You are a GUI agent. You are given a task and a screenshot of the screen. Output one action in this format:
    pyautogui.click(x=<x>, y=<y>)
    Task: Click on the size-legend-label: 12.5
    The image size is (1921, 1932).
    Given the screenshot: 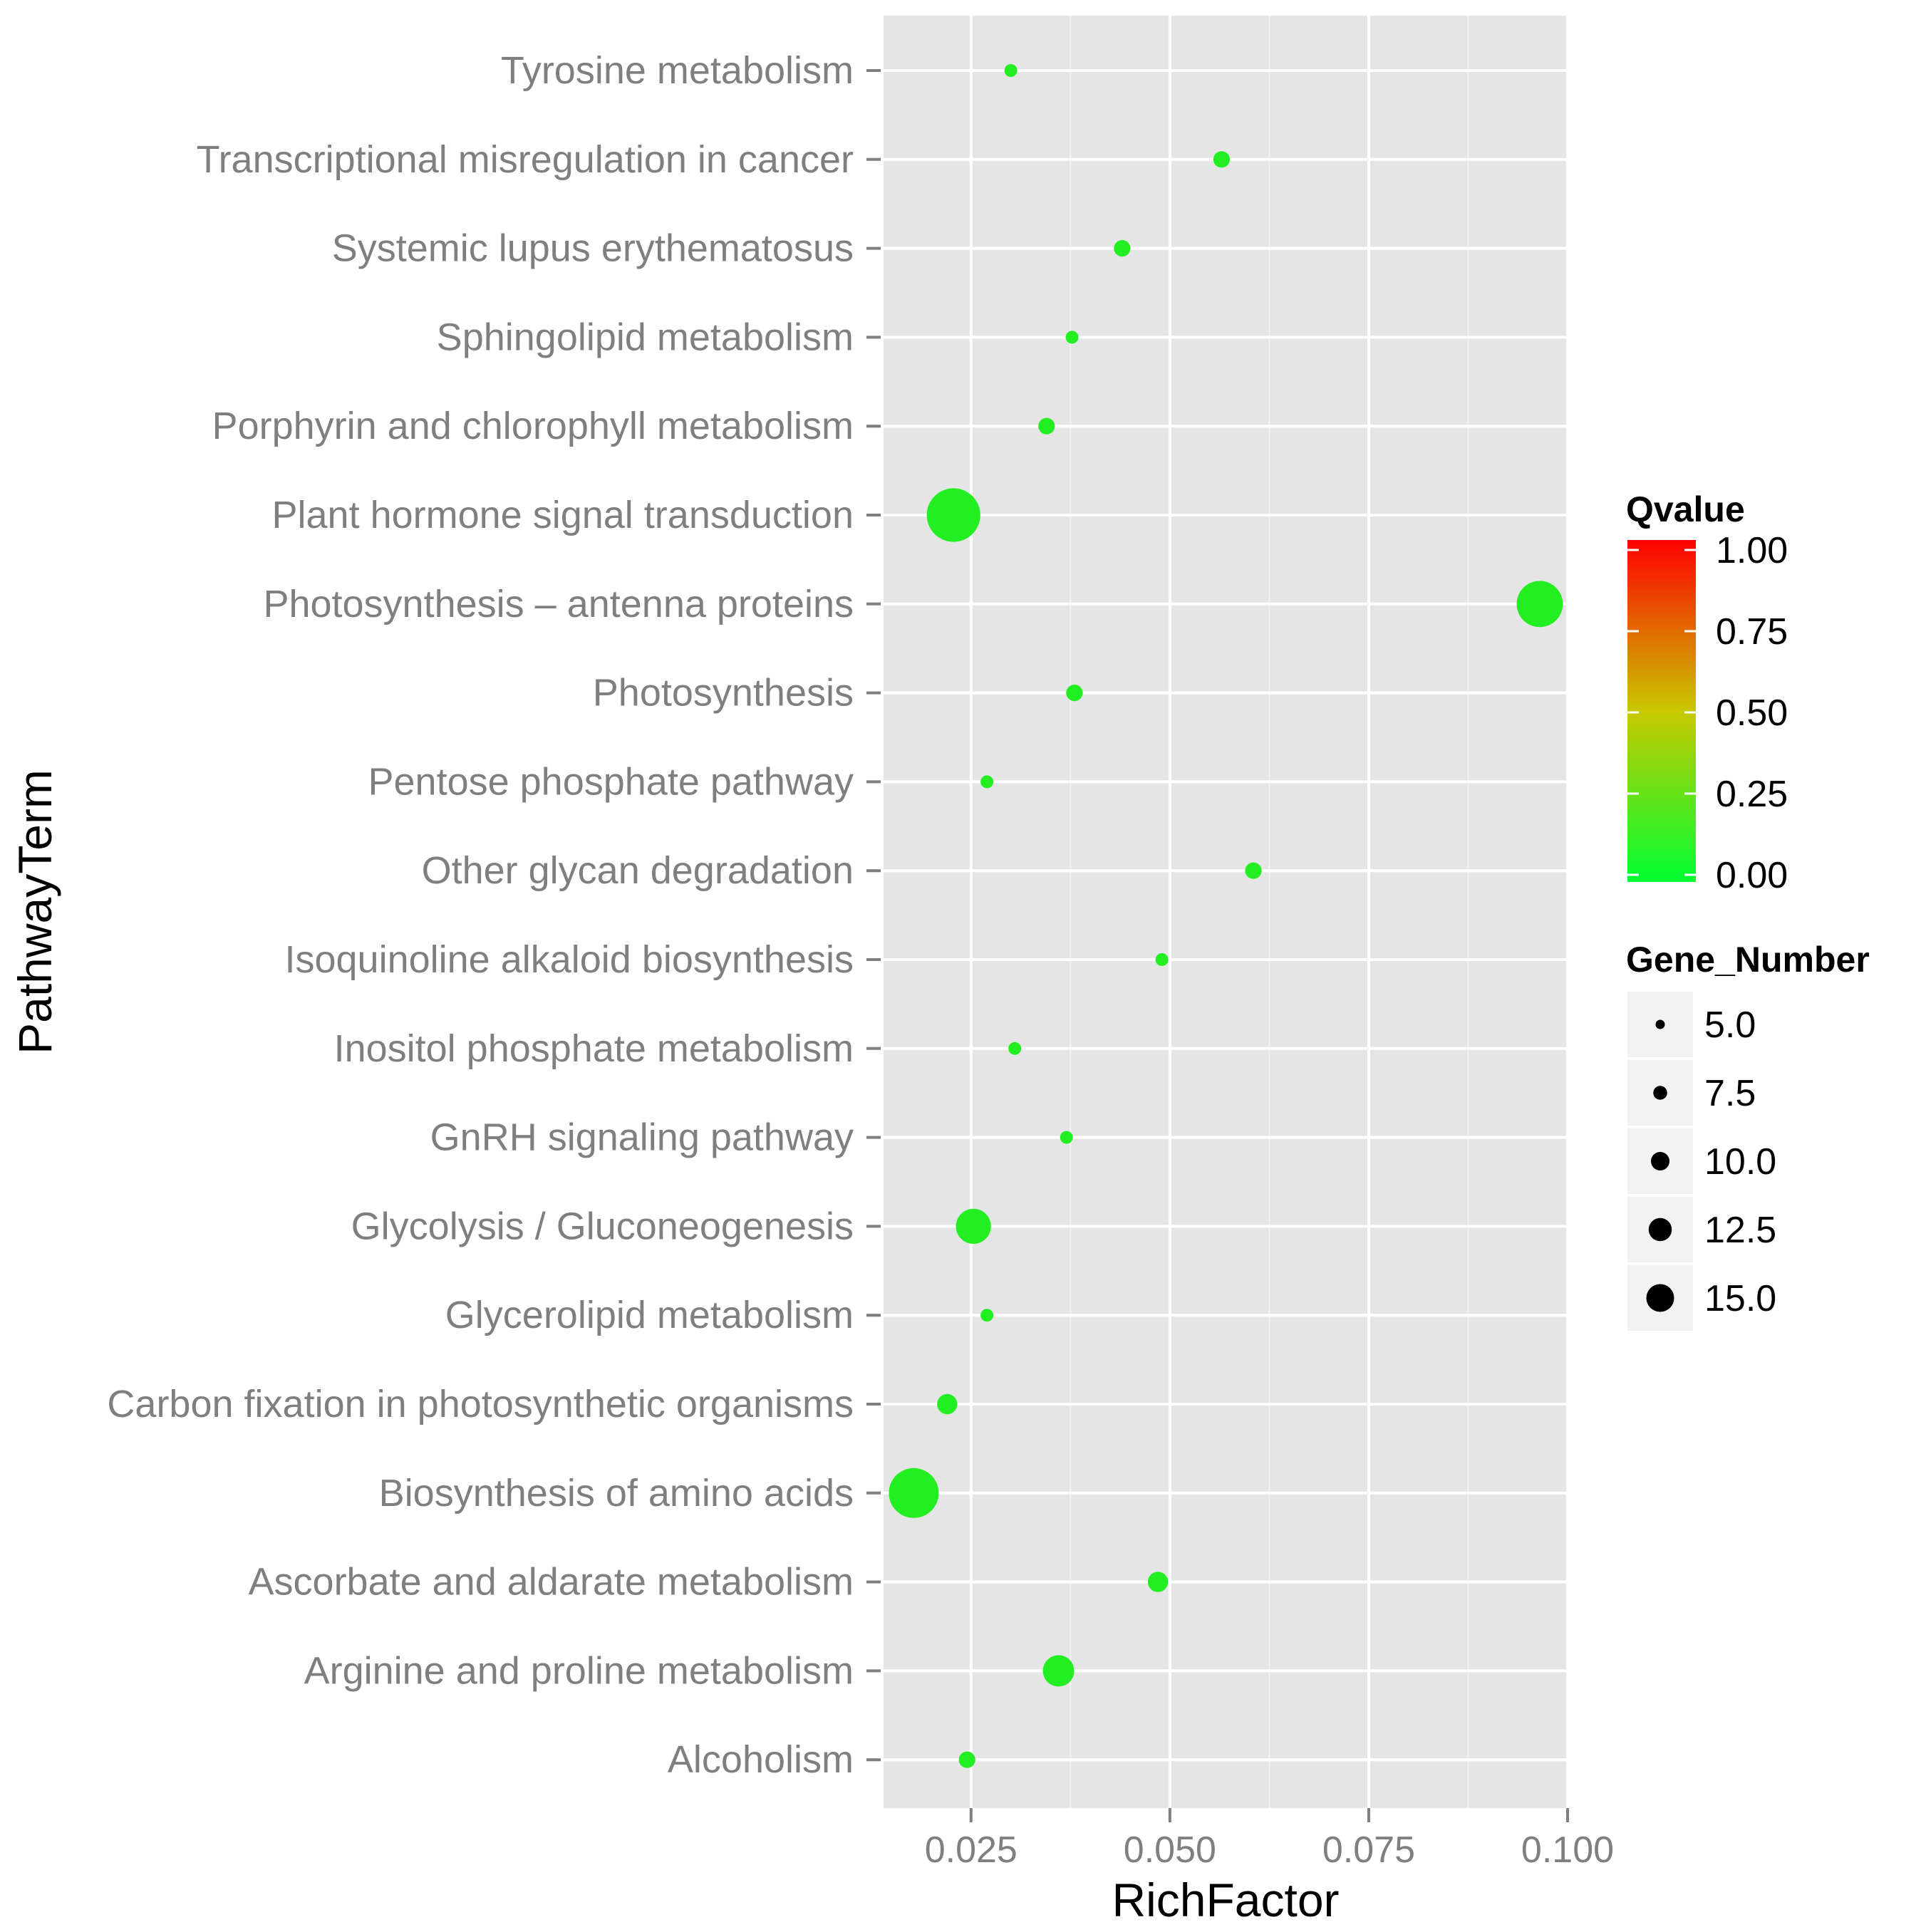 What is the action you would take?
    pyautogui.click(x=1740, y=1230)
    